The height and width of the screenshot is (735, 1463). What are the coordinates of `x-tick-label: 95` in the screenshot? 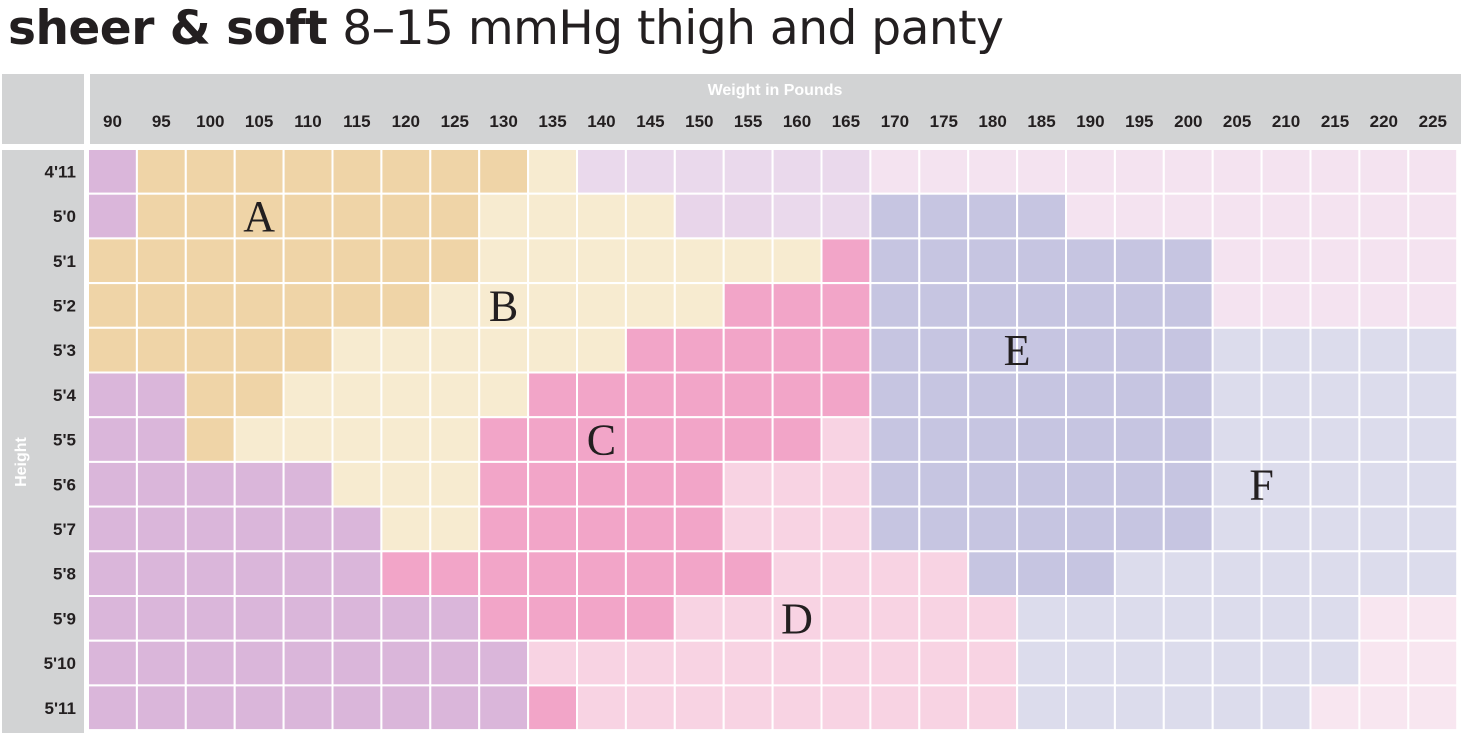 It's located at (161, 121).